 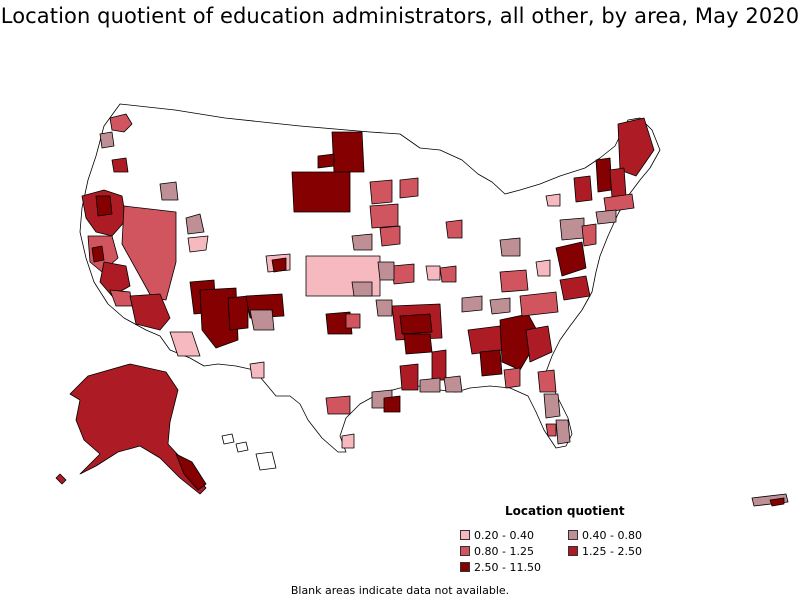 I want to click on legend-item-4: 2.50 - 11.50, so click(x=500, y=567).